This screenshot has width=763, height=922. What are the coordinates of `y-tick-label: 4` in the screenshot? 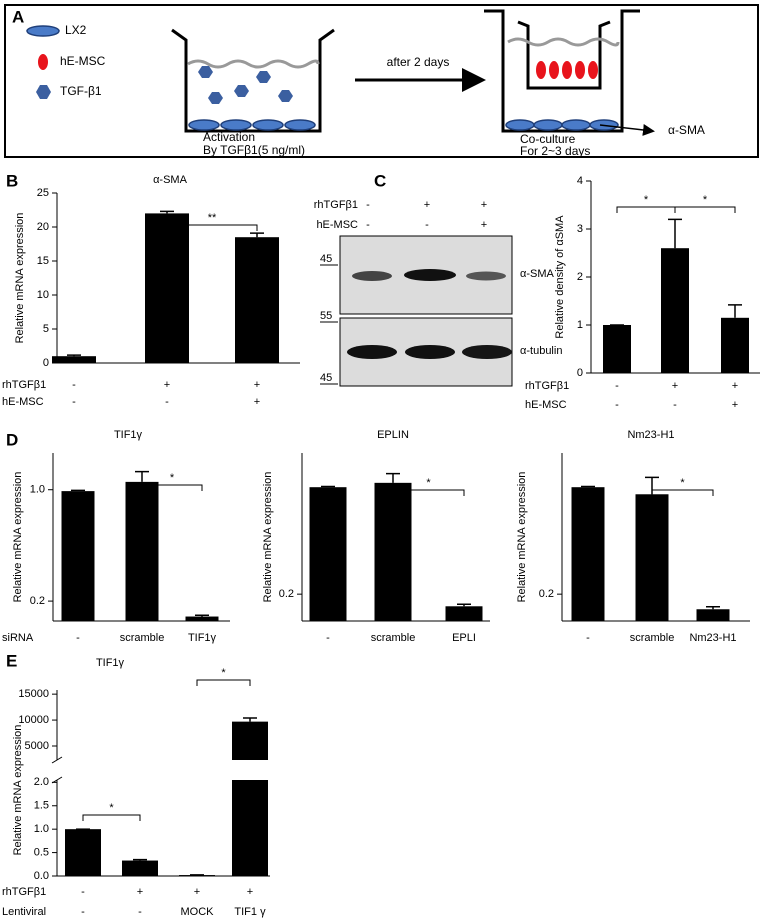 It's located at (580, 181).